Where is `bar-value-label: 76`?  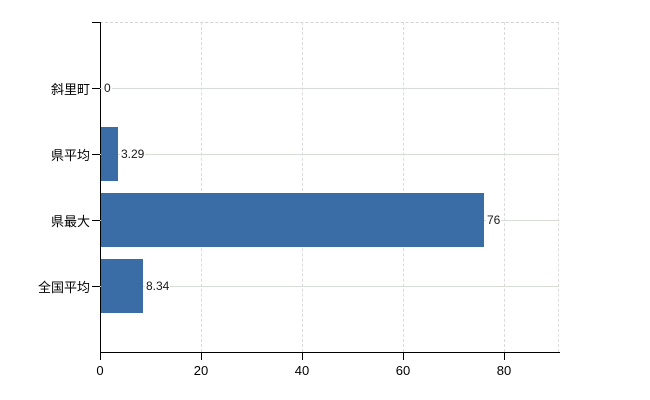
bar-value-label: 76 is located at coordinates (494, 220).